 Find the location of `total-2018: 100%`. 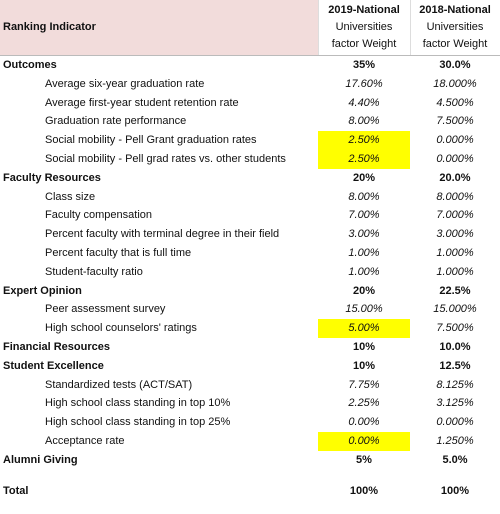

total-2018: 100% is located at coordinates (455, 490).